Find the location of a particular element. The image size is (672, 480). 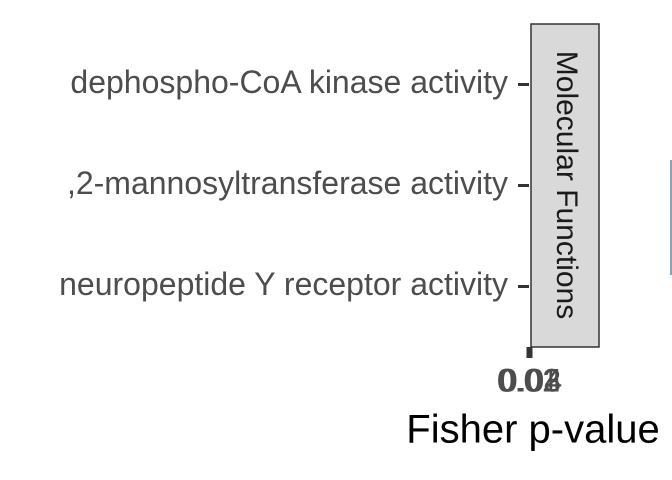

y-tick-label: neuropeptide Y receptor activity is located at coordinates (283, 284).